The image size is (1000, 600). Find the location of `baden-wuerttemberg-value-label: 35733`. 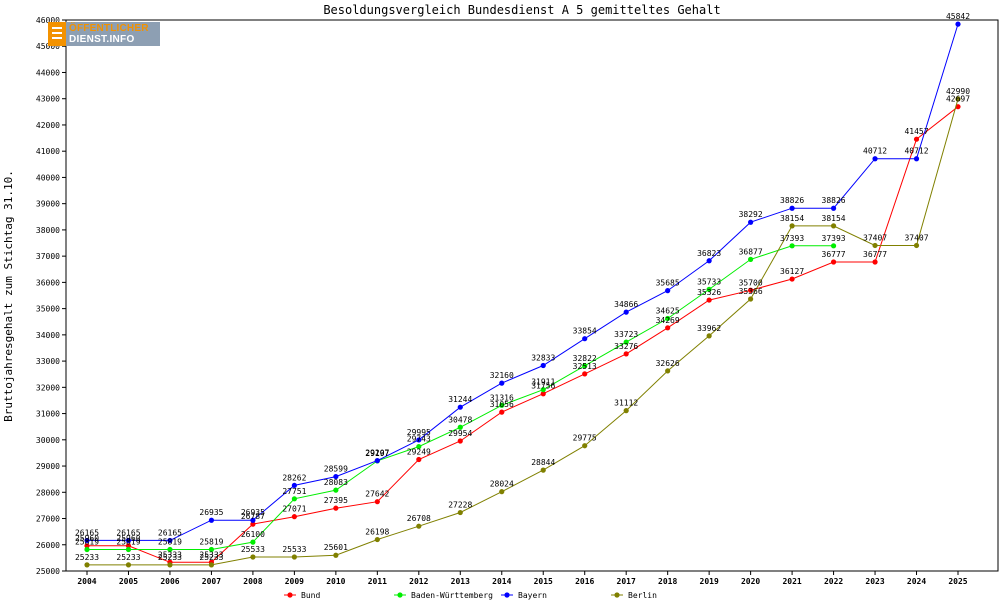

baden-wuerttemberg-value-label: 35733 is located at coordinates (709, 281).